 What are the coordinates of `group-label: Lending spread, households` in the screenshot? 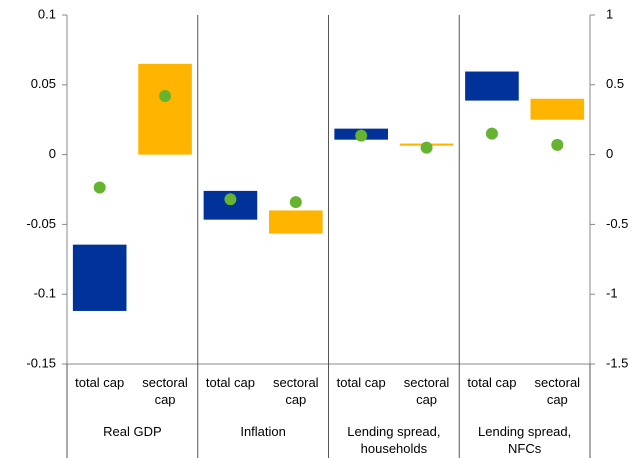 It's located at (394, 440).